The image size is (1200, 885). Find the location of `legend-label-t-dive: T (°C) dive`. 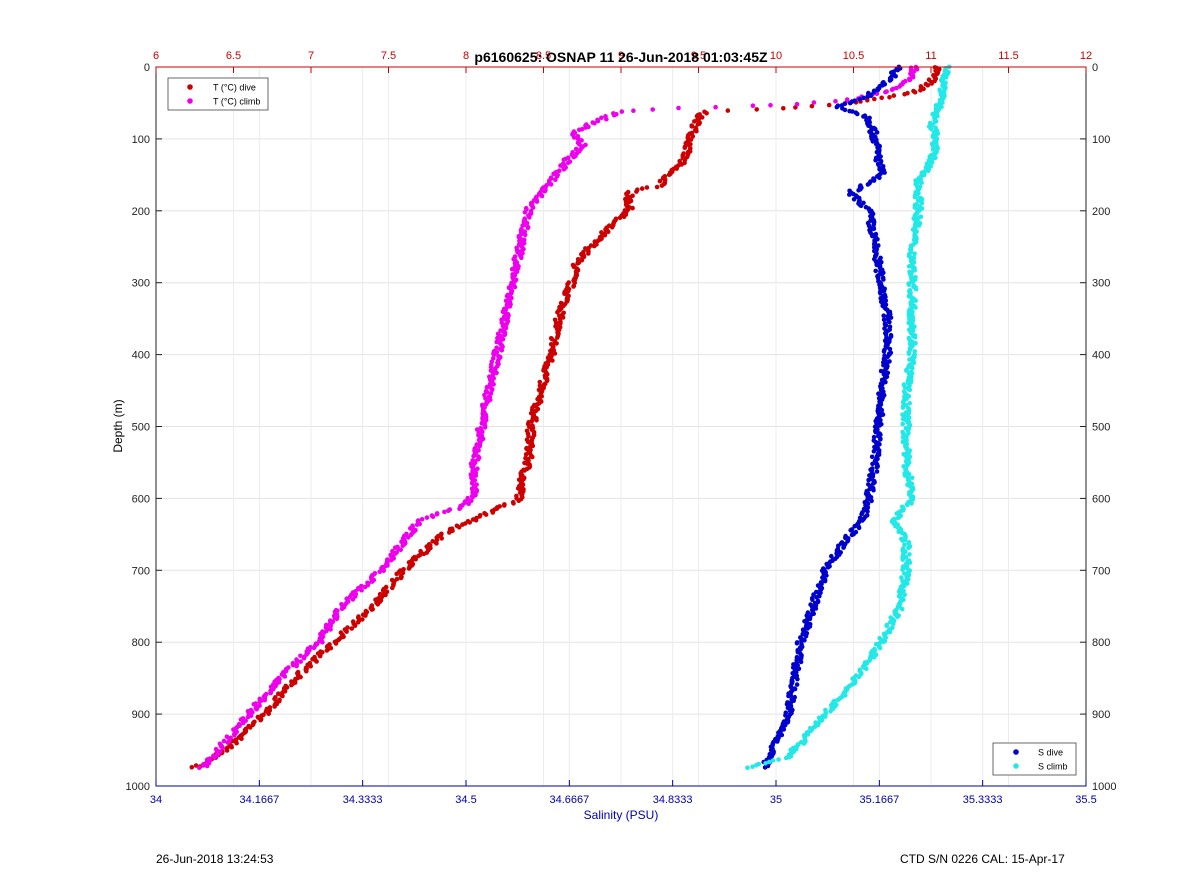

legend-label-t-dive: T (°C) dive is located at coordinates (234, 88).